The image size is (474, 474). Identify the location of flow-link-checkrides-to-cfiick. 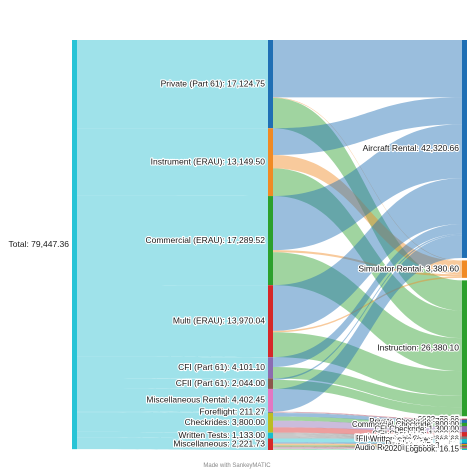
(367, 432).